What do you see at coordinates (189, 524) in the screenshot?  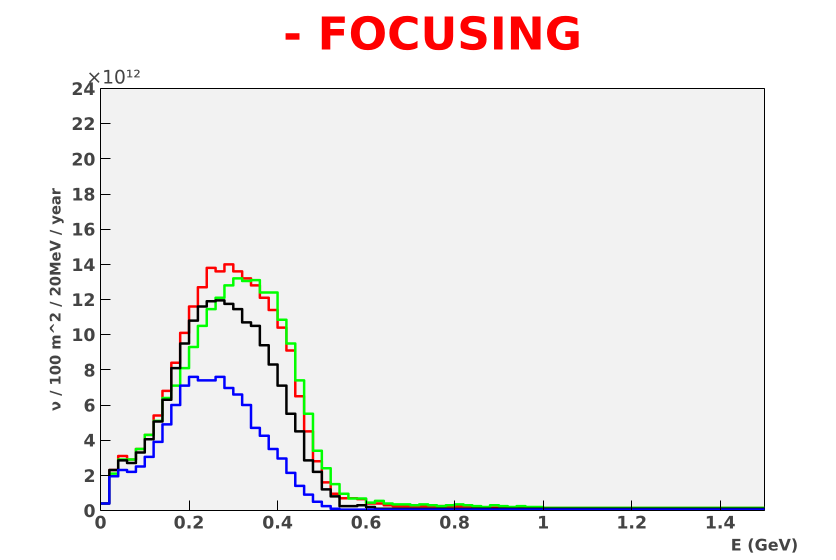 I see `x-tick-label: 0.2` at bounding box center [189, 524].